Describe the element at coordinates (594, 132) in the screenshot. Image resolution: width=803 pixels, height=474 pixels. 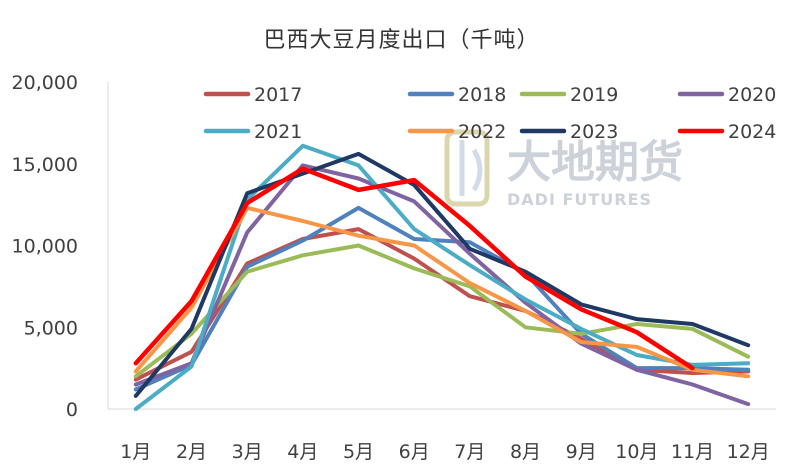
I see `legend-label: 2023` at that location.